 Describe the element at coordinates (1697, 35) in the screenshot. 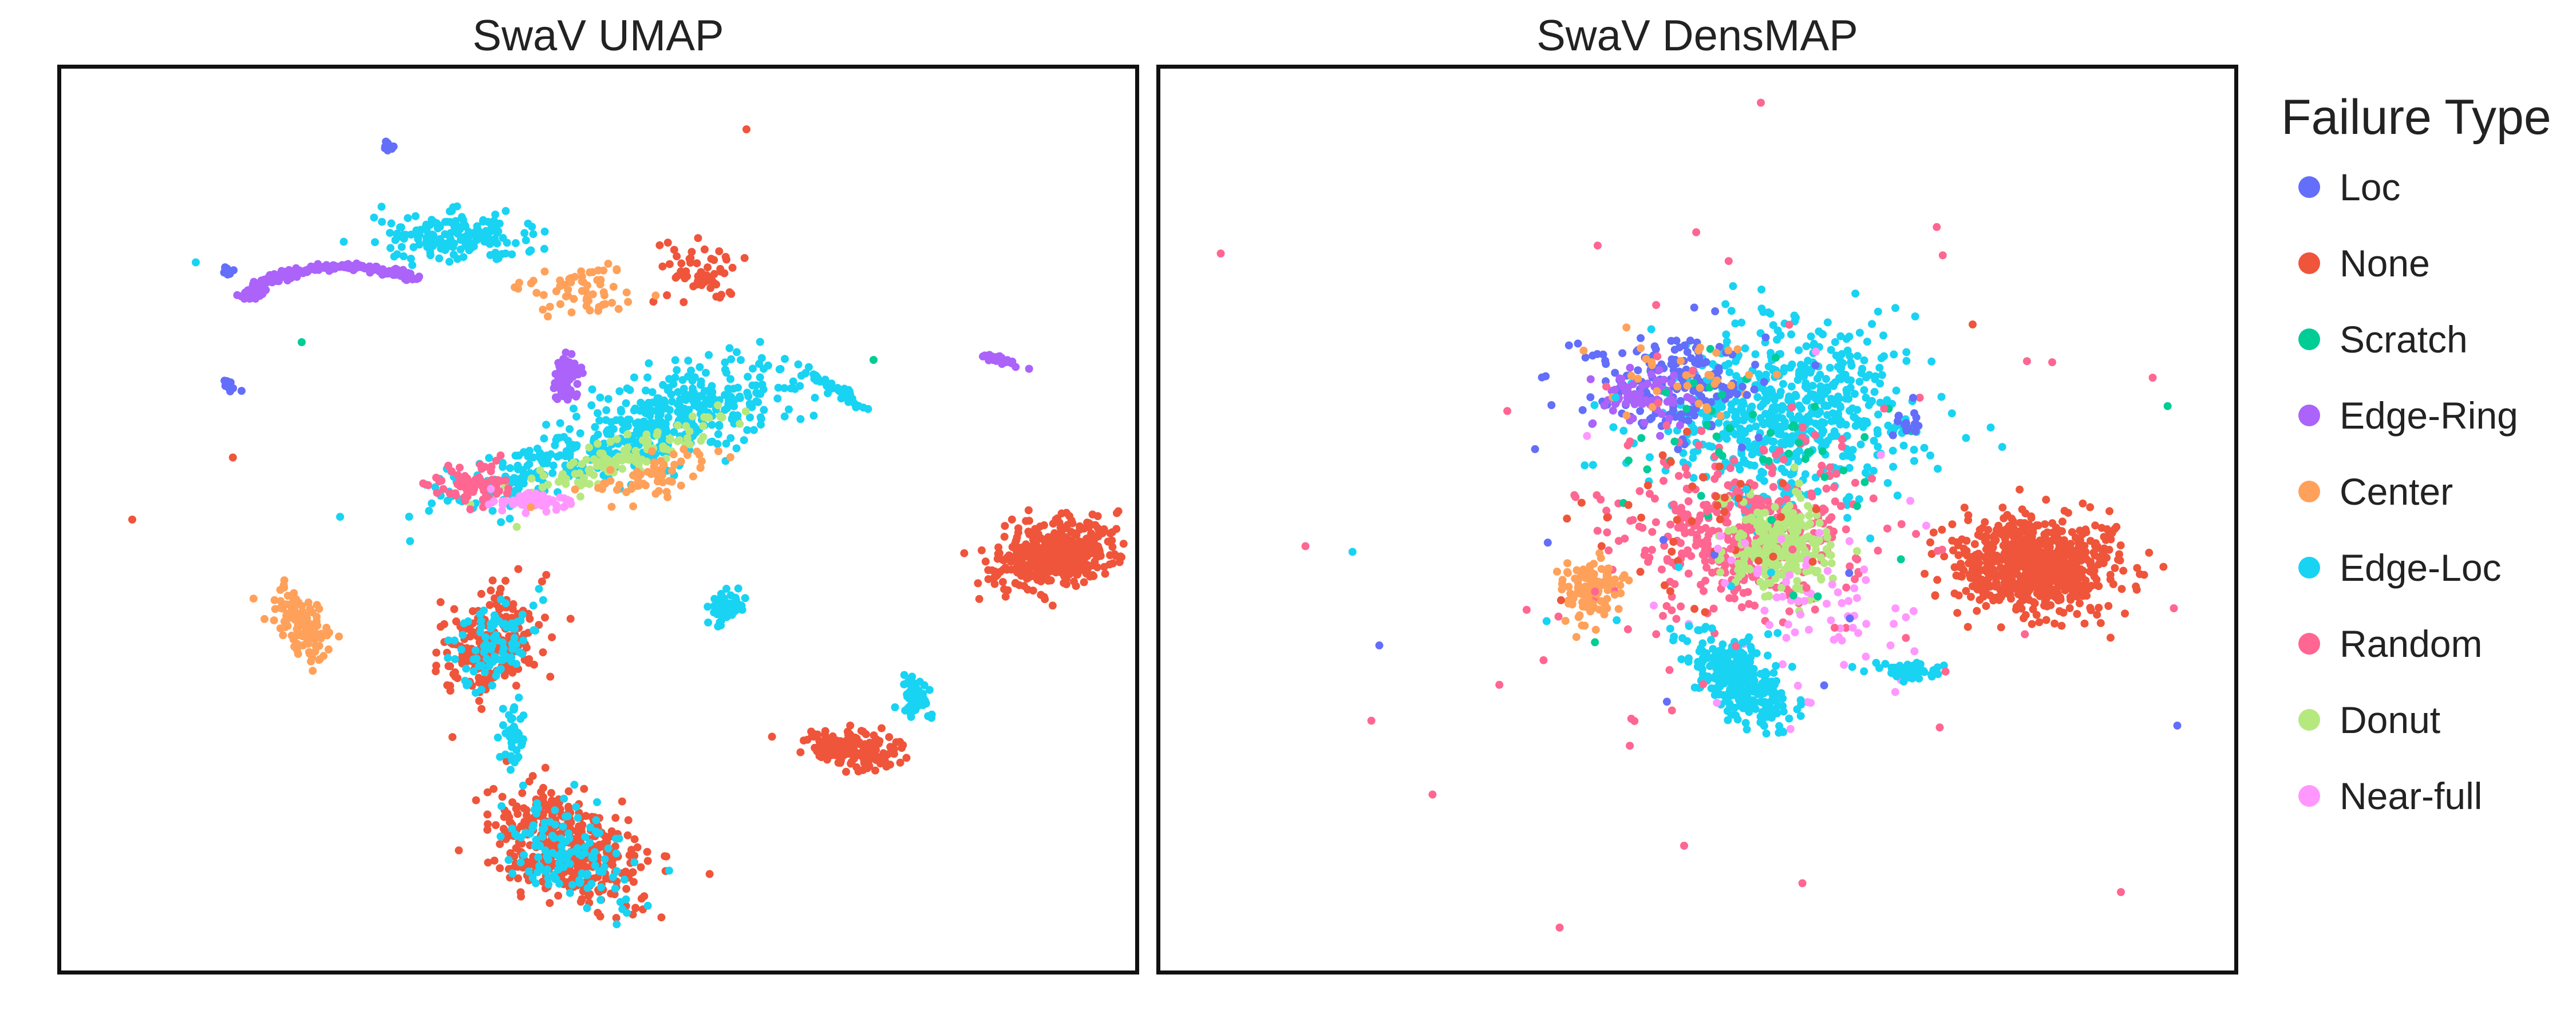

I see `chart-title-densmap: SwaV DensMAP` at that location.